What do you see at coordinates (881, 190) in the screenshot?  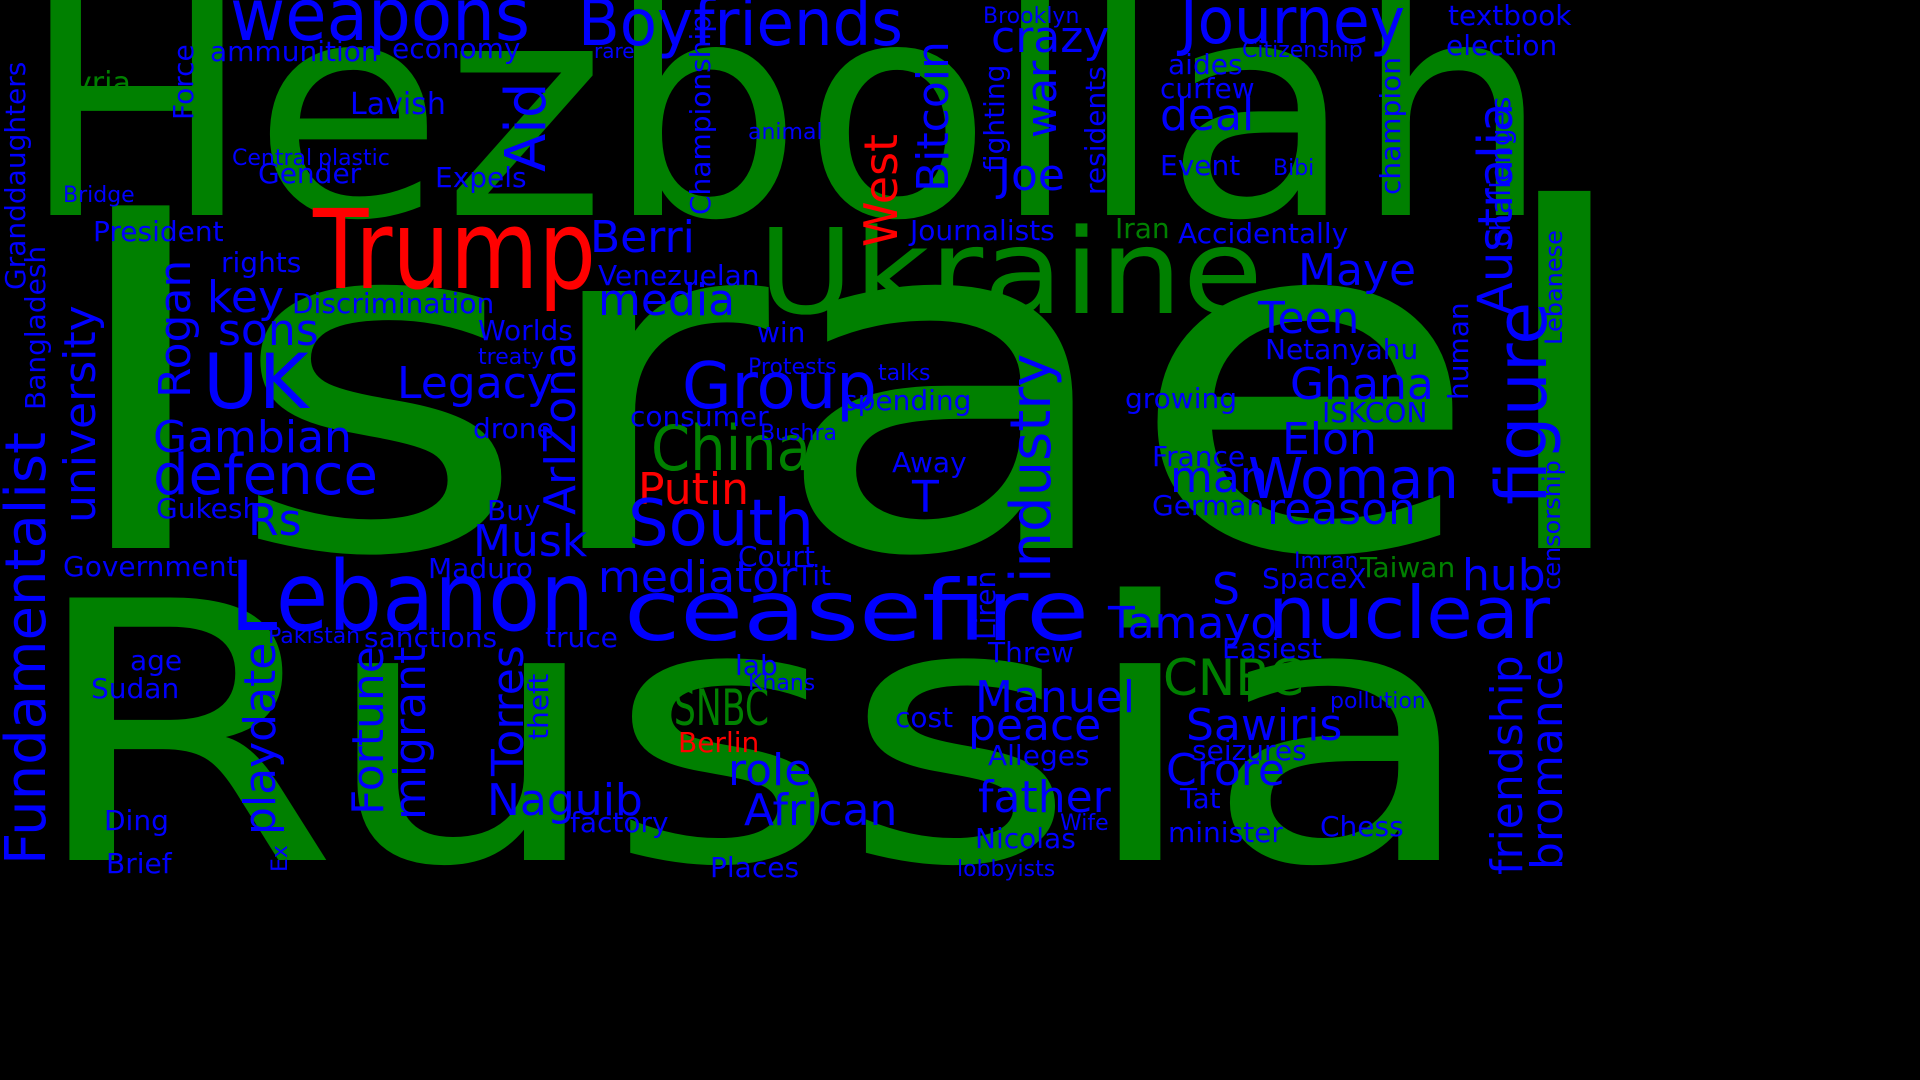 I see `word-west: West` at bounding box center [881, 190].